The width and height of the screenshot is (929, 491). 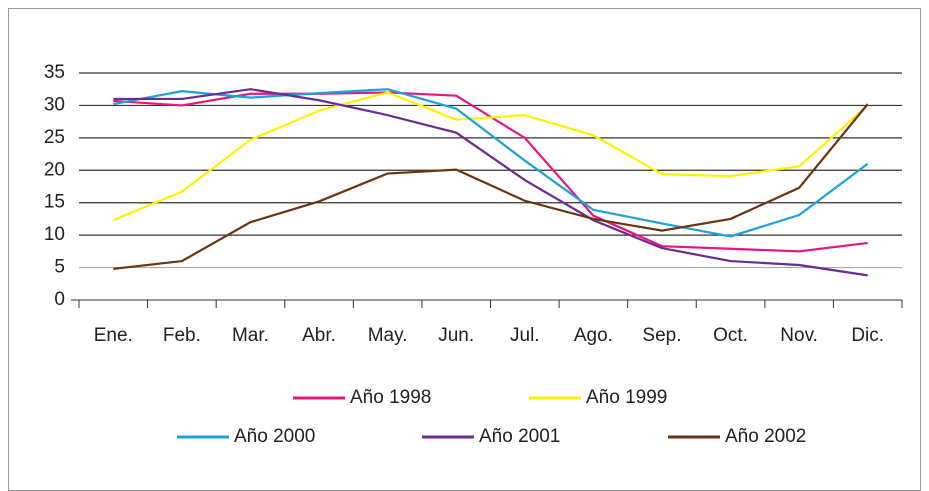 I want to click on legend-label: Año 2000, so click(x=274, y=436).